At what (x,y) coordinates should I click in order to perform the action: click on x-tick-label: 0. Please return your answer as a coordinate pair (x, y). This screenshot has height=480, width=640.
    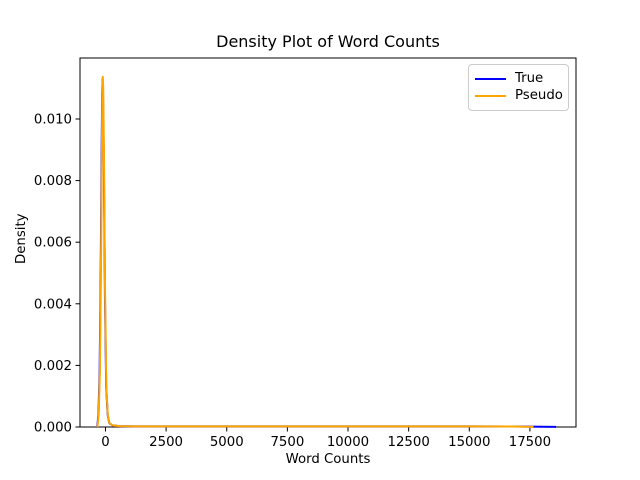
    Looking at the image, I should click on (105, 442).